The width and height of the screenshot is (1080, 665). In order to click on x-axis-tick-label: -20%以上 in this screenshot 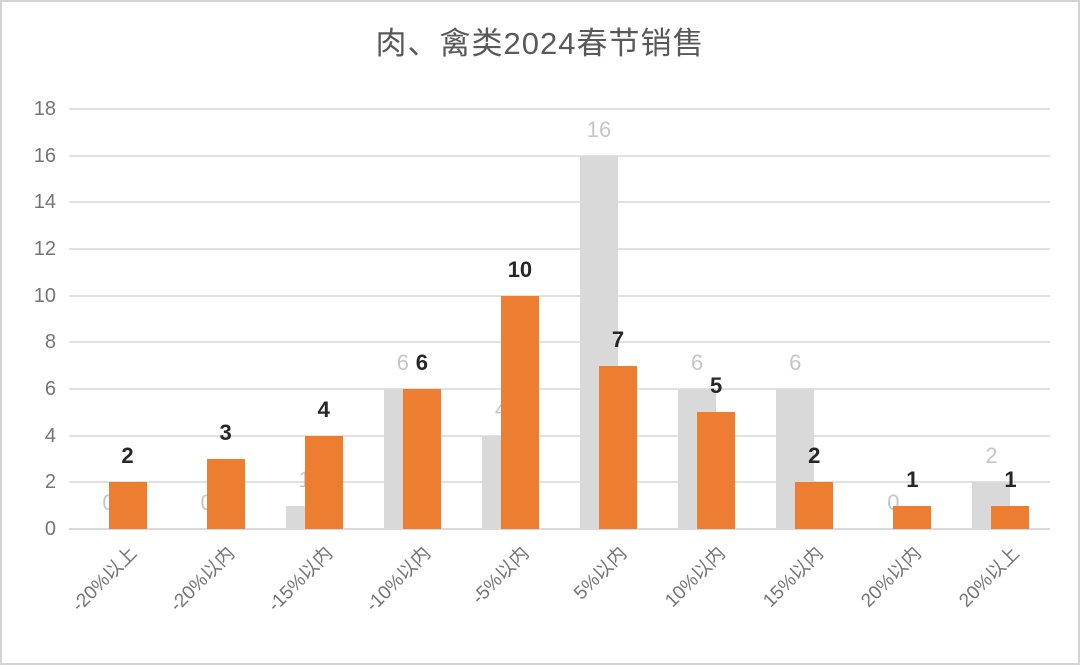, I will do `click(104, 580)`.